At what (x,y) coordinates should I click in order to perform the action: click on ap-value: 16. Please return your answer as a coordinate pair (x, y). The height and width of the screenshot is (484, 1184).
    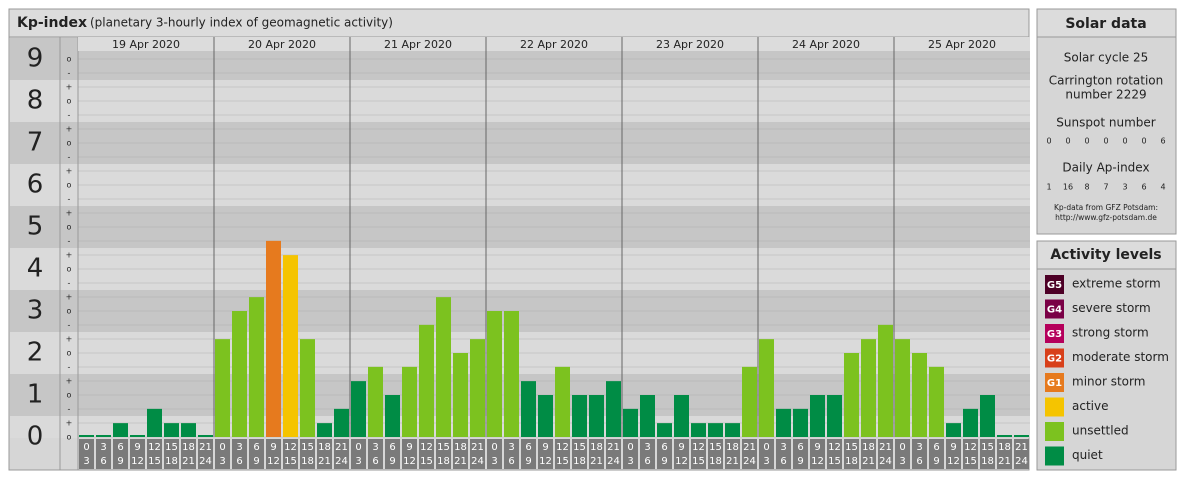
    Looking at the image, I should click on (1068, 187).